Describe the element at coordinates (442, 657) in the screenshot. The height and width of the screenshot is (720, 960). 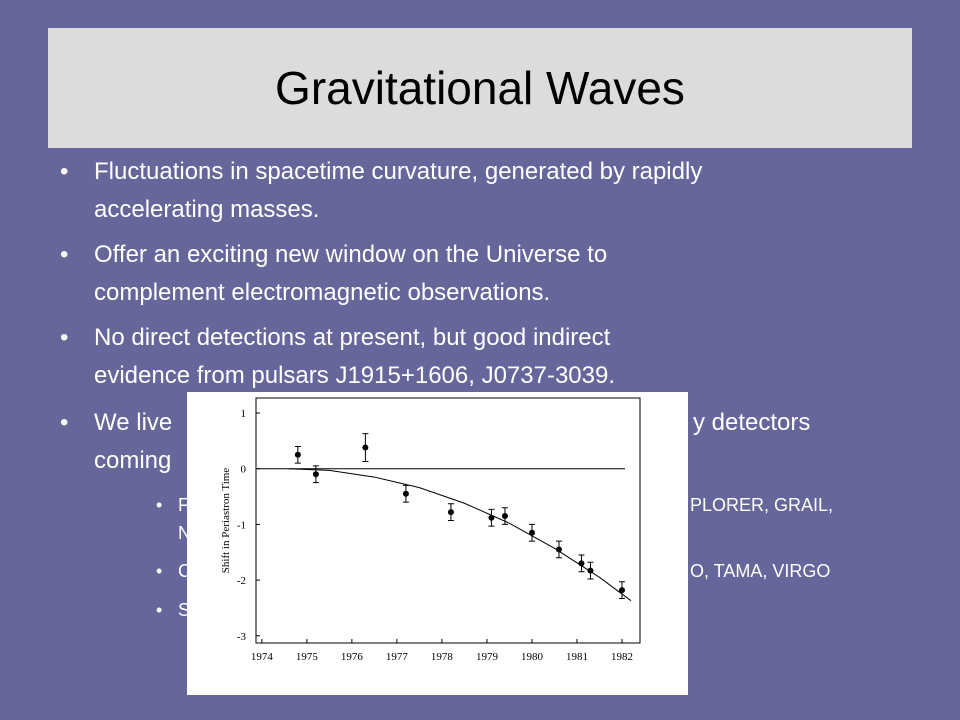
I see `x-tick-label: 1978` at that location.